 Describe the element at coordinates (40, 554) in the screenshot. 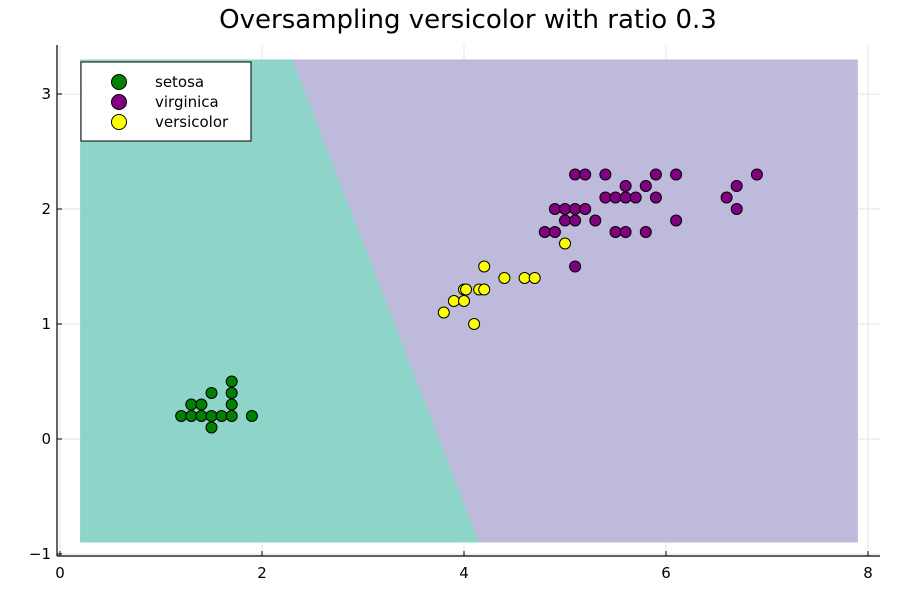

I see `y-tick-label: −1` at that location.